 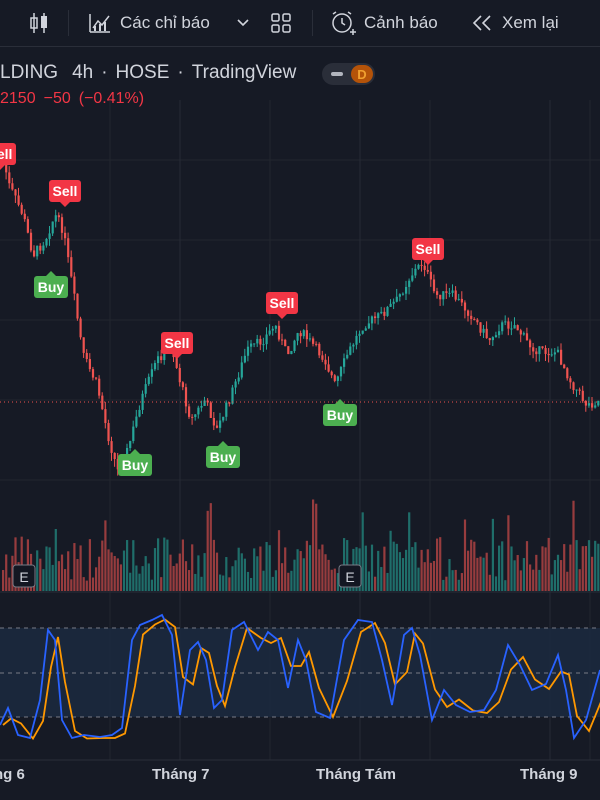 What do you see at coordinates (39, 23) in the screenshot?
I see `candles-icon` at bounding box center [39, 23].